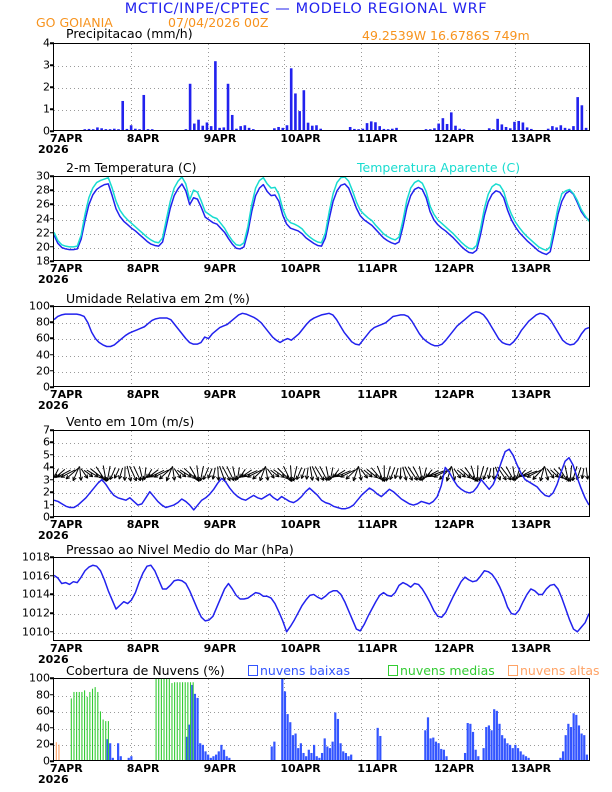  What do you see at coordinates (43, 261) in the screenshot?
I see `y-tick-label: 18` at bounding box center [43, 261].